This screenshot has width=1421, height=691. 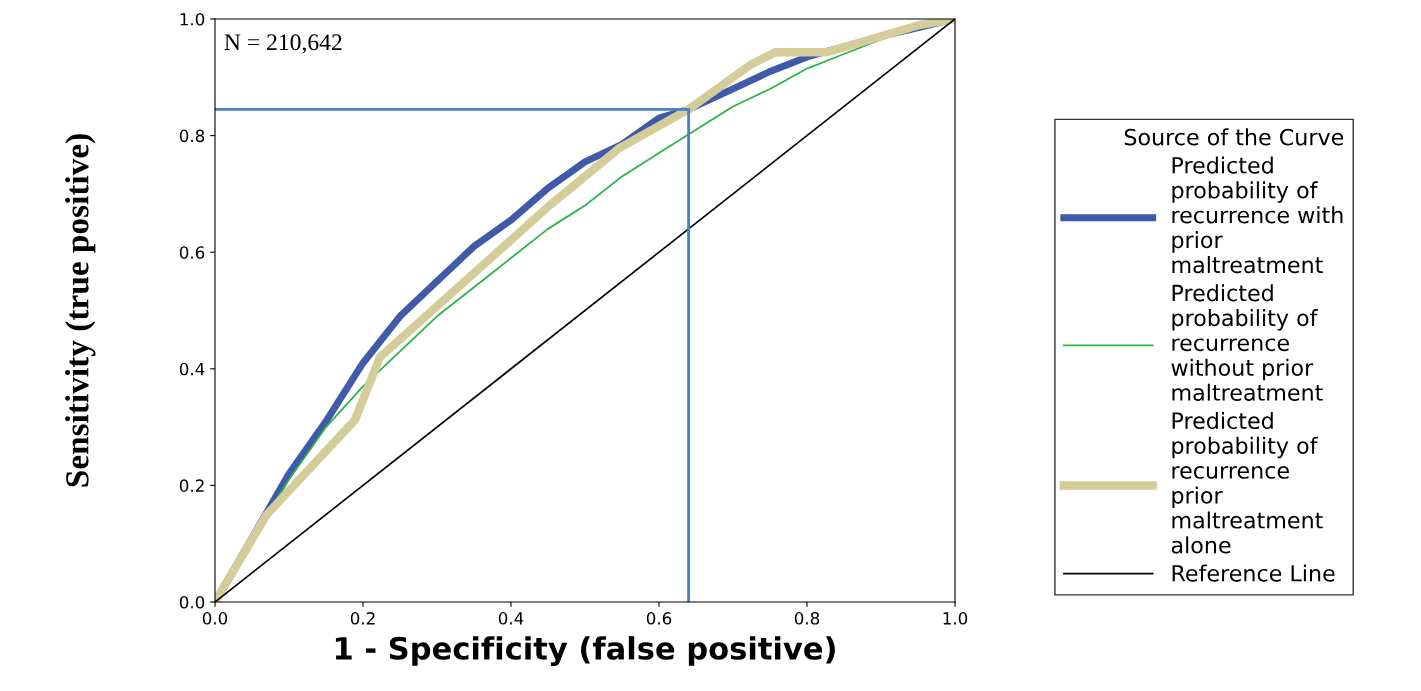 What do you see at coordinates (80, 310) in the screenshot?
I see `y-axis-title: Sensitivity (true positive)` at bounding box center [80, 310].